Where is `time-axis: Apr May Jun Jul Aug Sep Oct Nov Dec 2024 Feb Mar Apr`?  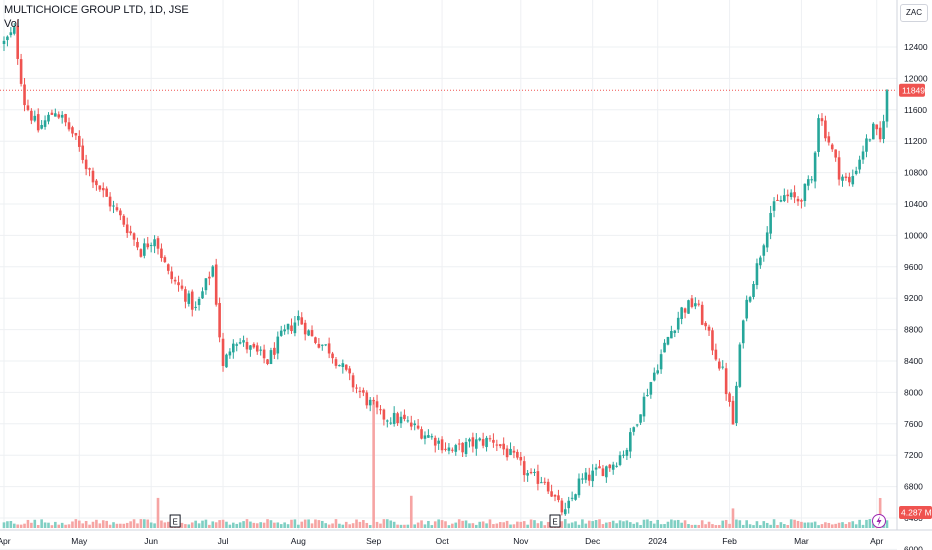 time-axis: Apr May Jun Jul Aug Sep Oct Nov Dec 2024 Feb Mar Apr is located at coordinates (442, 541).